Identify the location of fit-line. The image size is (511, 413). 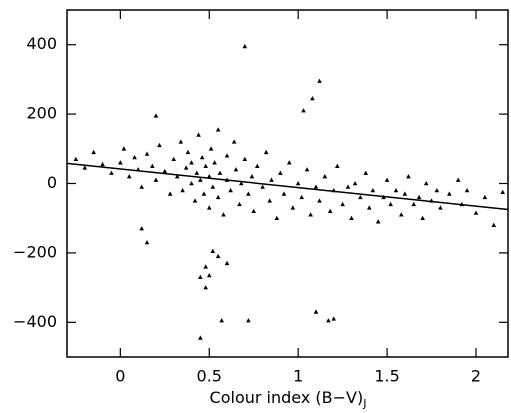
(287, 186).